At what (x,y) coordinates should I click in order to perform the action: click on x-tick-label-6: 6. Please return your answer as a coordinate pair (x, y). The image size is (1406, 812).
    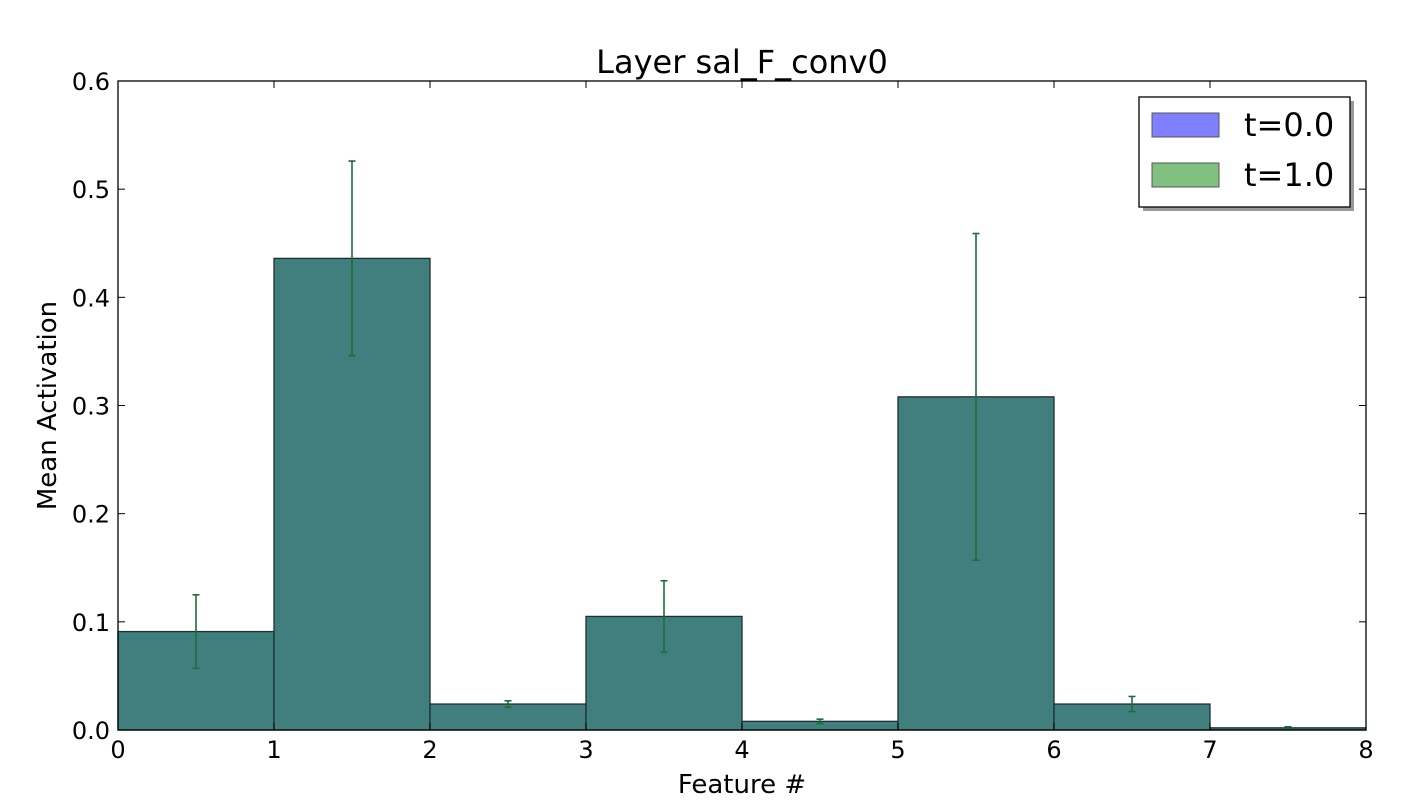
    Looking at the image, I should click on (1053, 750).